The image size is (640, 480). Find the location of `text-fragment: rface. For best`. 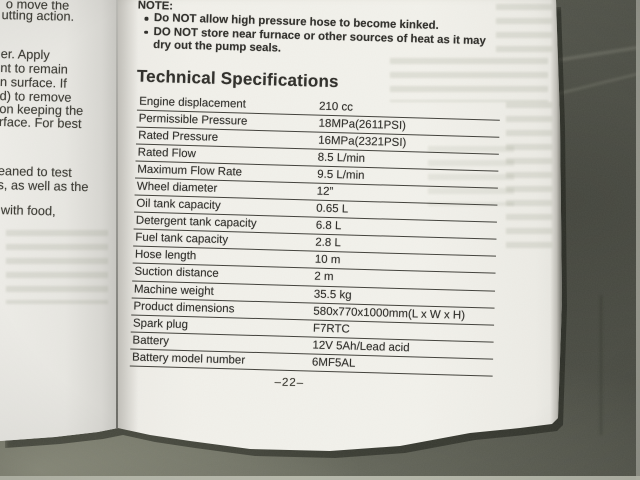

text-fragment: rface. For best is located at coordinates (41, 123).